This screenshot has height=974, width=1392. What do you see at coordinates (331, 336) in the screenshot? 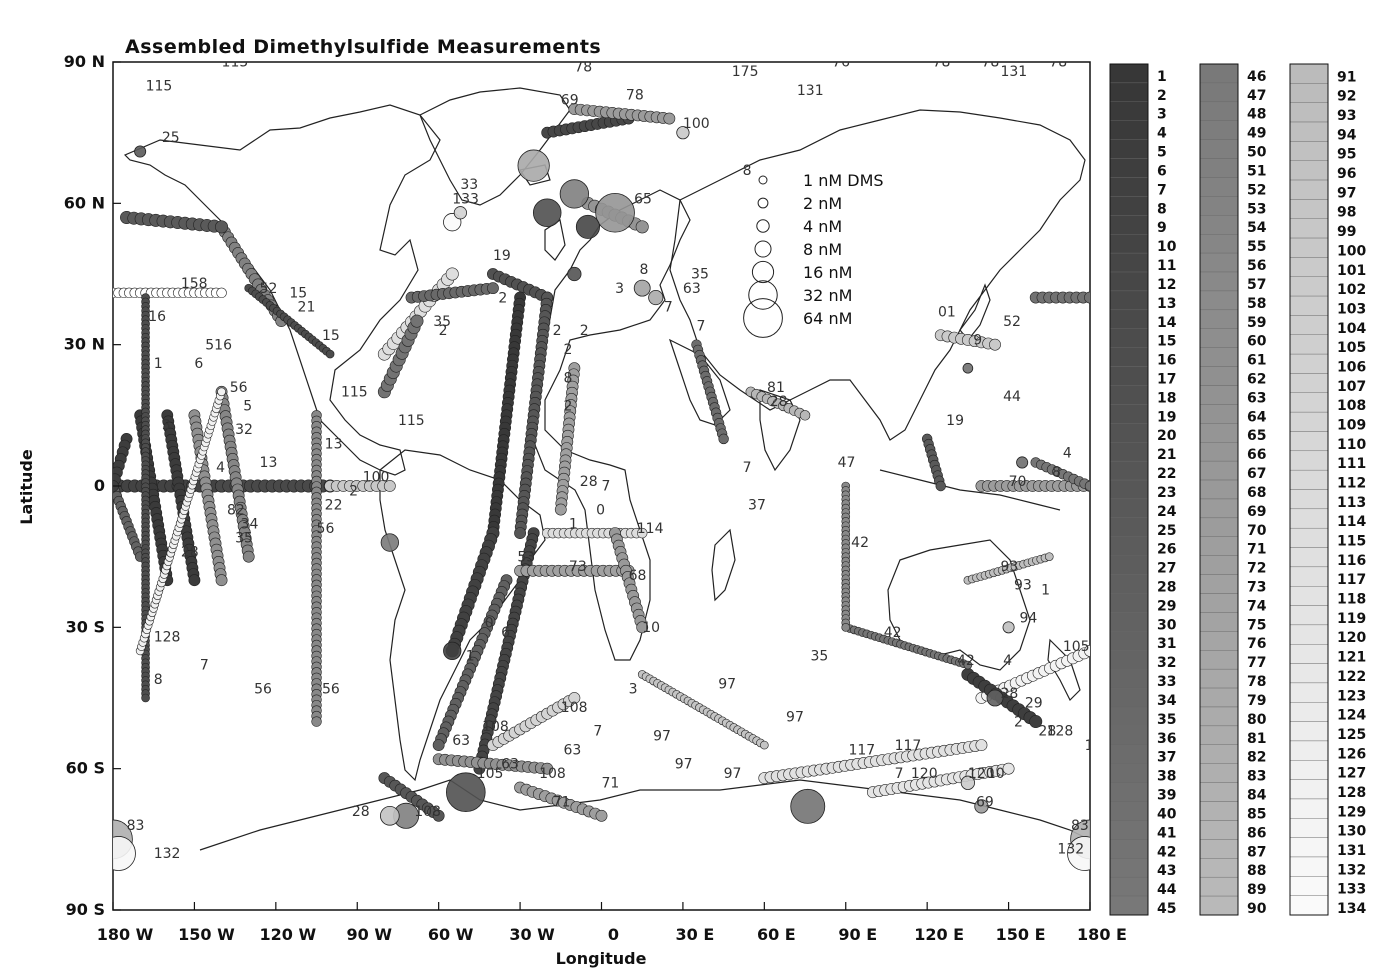
I see `track-label-7: 15` at bounding box center [331, 336].